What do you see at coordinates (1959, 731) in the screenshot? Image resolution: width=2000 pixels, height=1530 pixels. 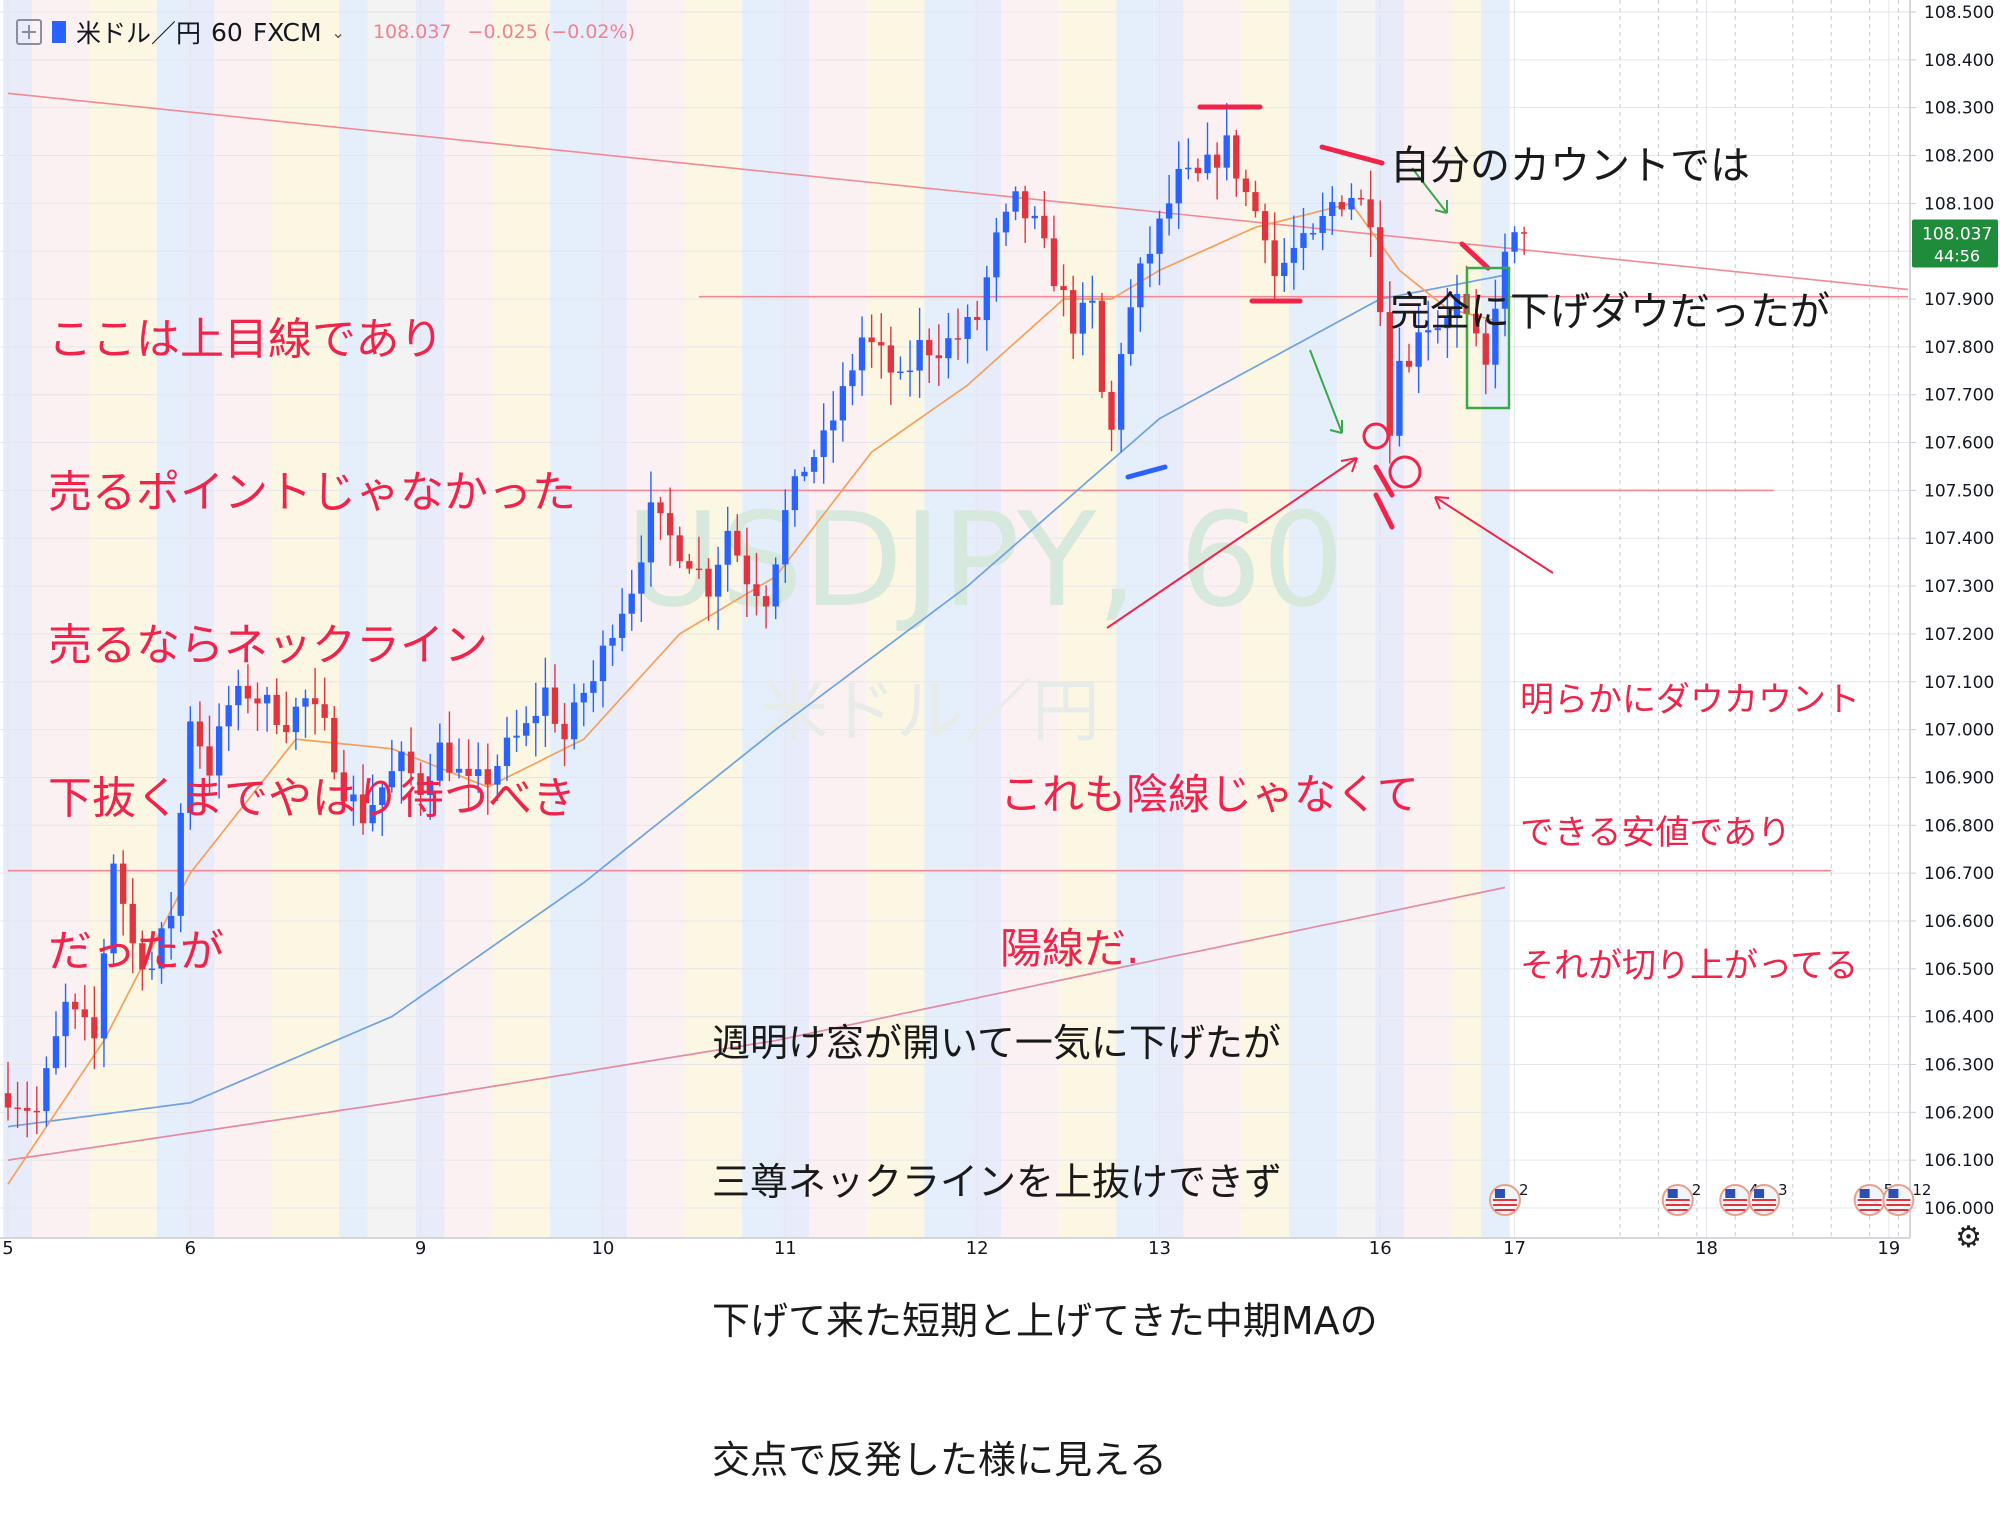 I see `price-tick-label: 107.000` at bounding box center [1959, 731].